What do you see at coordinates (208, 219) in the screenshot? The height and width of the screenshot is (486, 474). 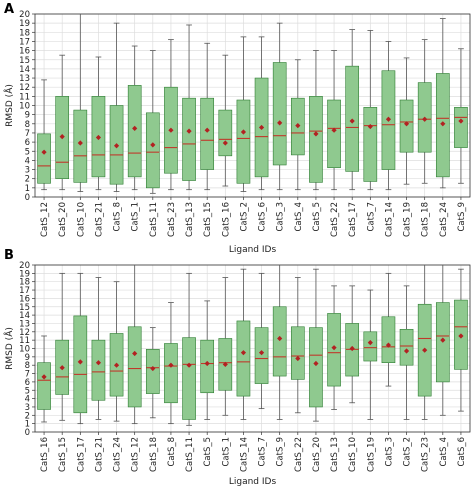 I see `x-tick-label: CatS_15` at bounding box center [208, 219].